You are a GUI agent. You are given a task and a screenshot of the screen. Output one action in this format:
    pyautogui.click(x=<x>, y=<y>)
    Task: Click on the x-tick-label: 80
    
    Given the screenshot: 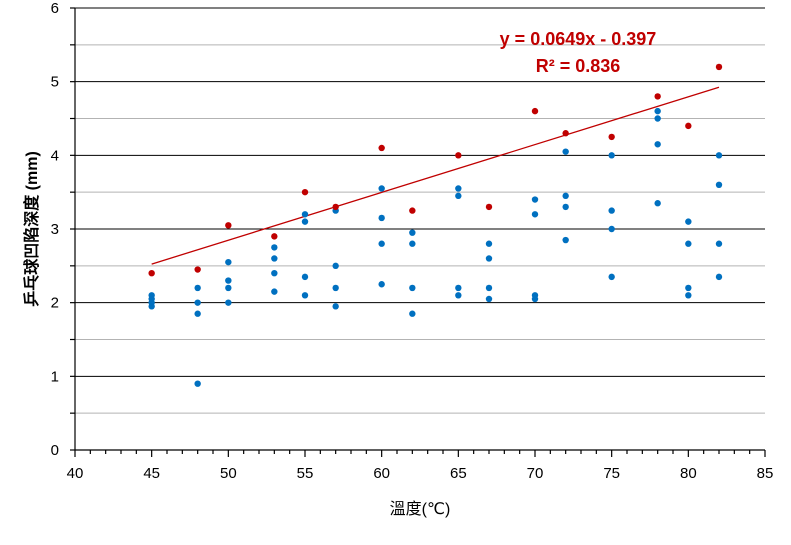 What is the action you would take?
    pyautogui.click(x=688, y=473)
    